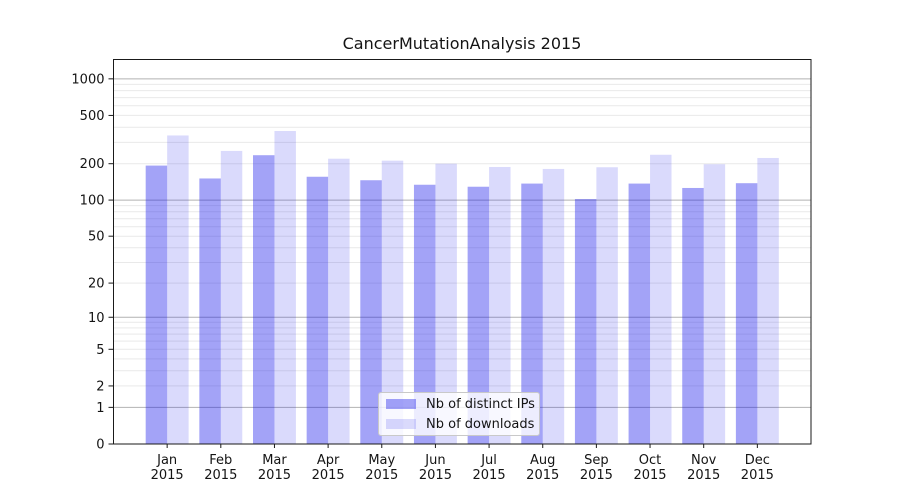 The image size is (900, 500). I want to click on bar-mar-downloads, so click(285, 287).